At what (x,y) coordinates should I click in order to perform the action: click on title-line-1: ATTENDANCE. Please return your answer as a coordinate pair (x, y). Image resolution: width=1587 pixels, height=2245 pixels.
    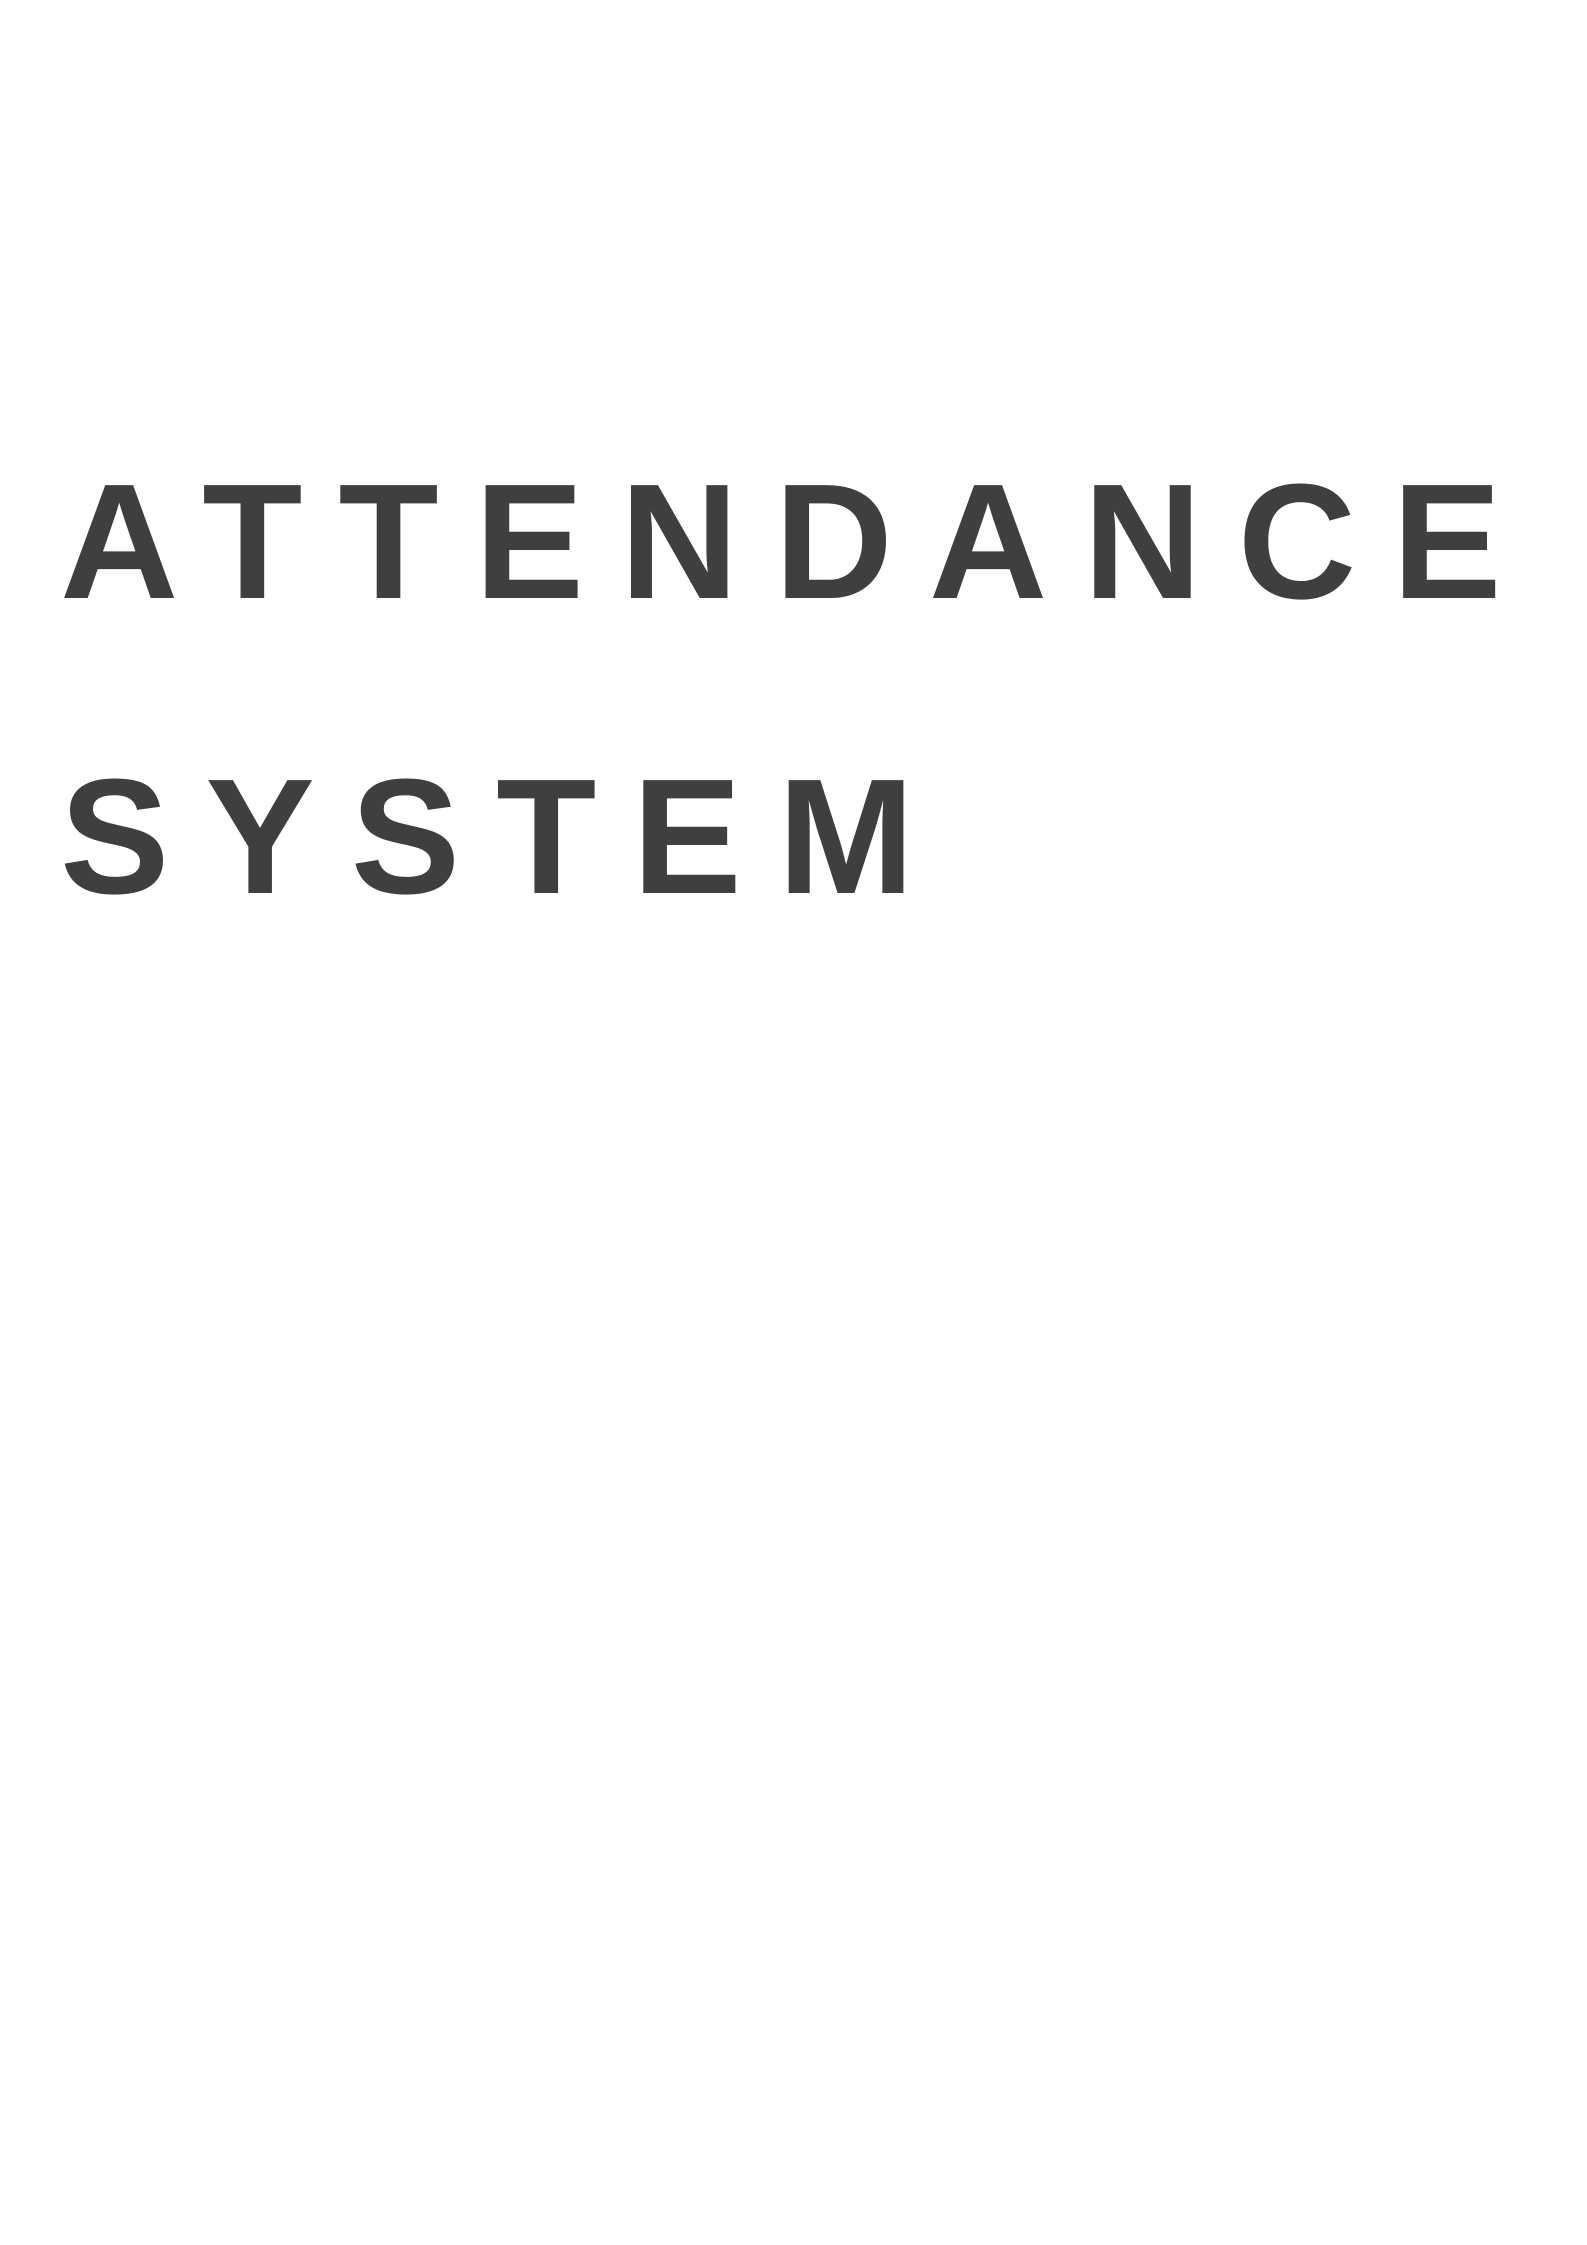
    Looking at the image, I should click on (799, 541).